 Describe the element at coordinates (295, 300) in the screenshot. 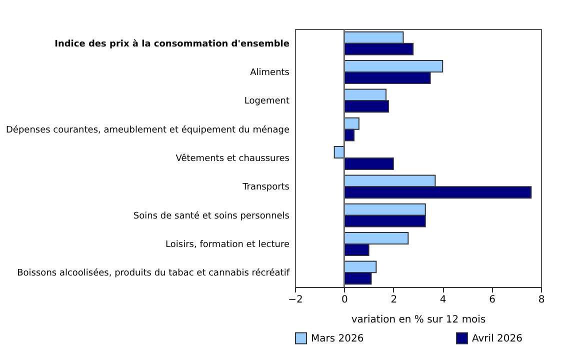

I see `x-tick-label: −2` at that location.